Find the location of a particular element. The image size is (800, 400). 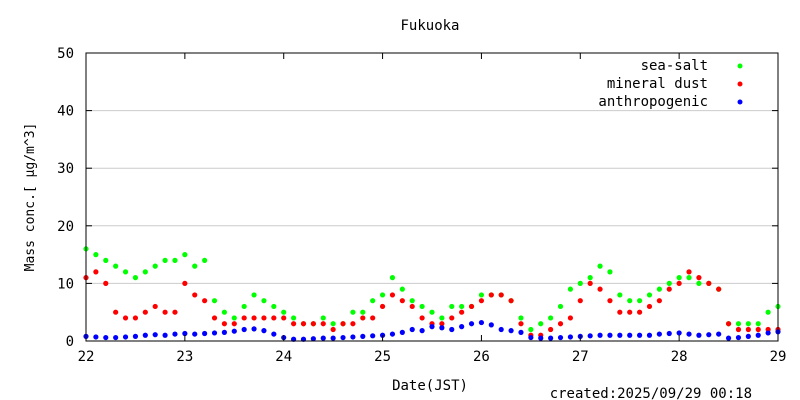

legend-label-anthropogenic: anthropogenic is located at coordinates (653, 102).